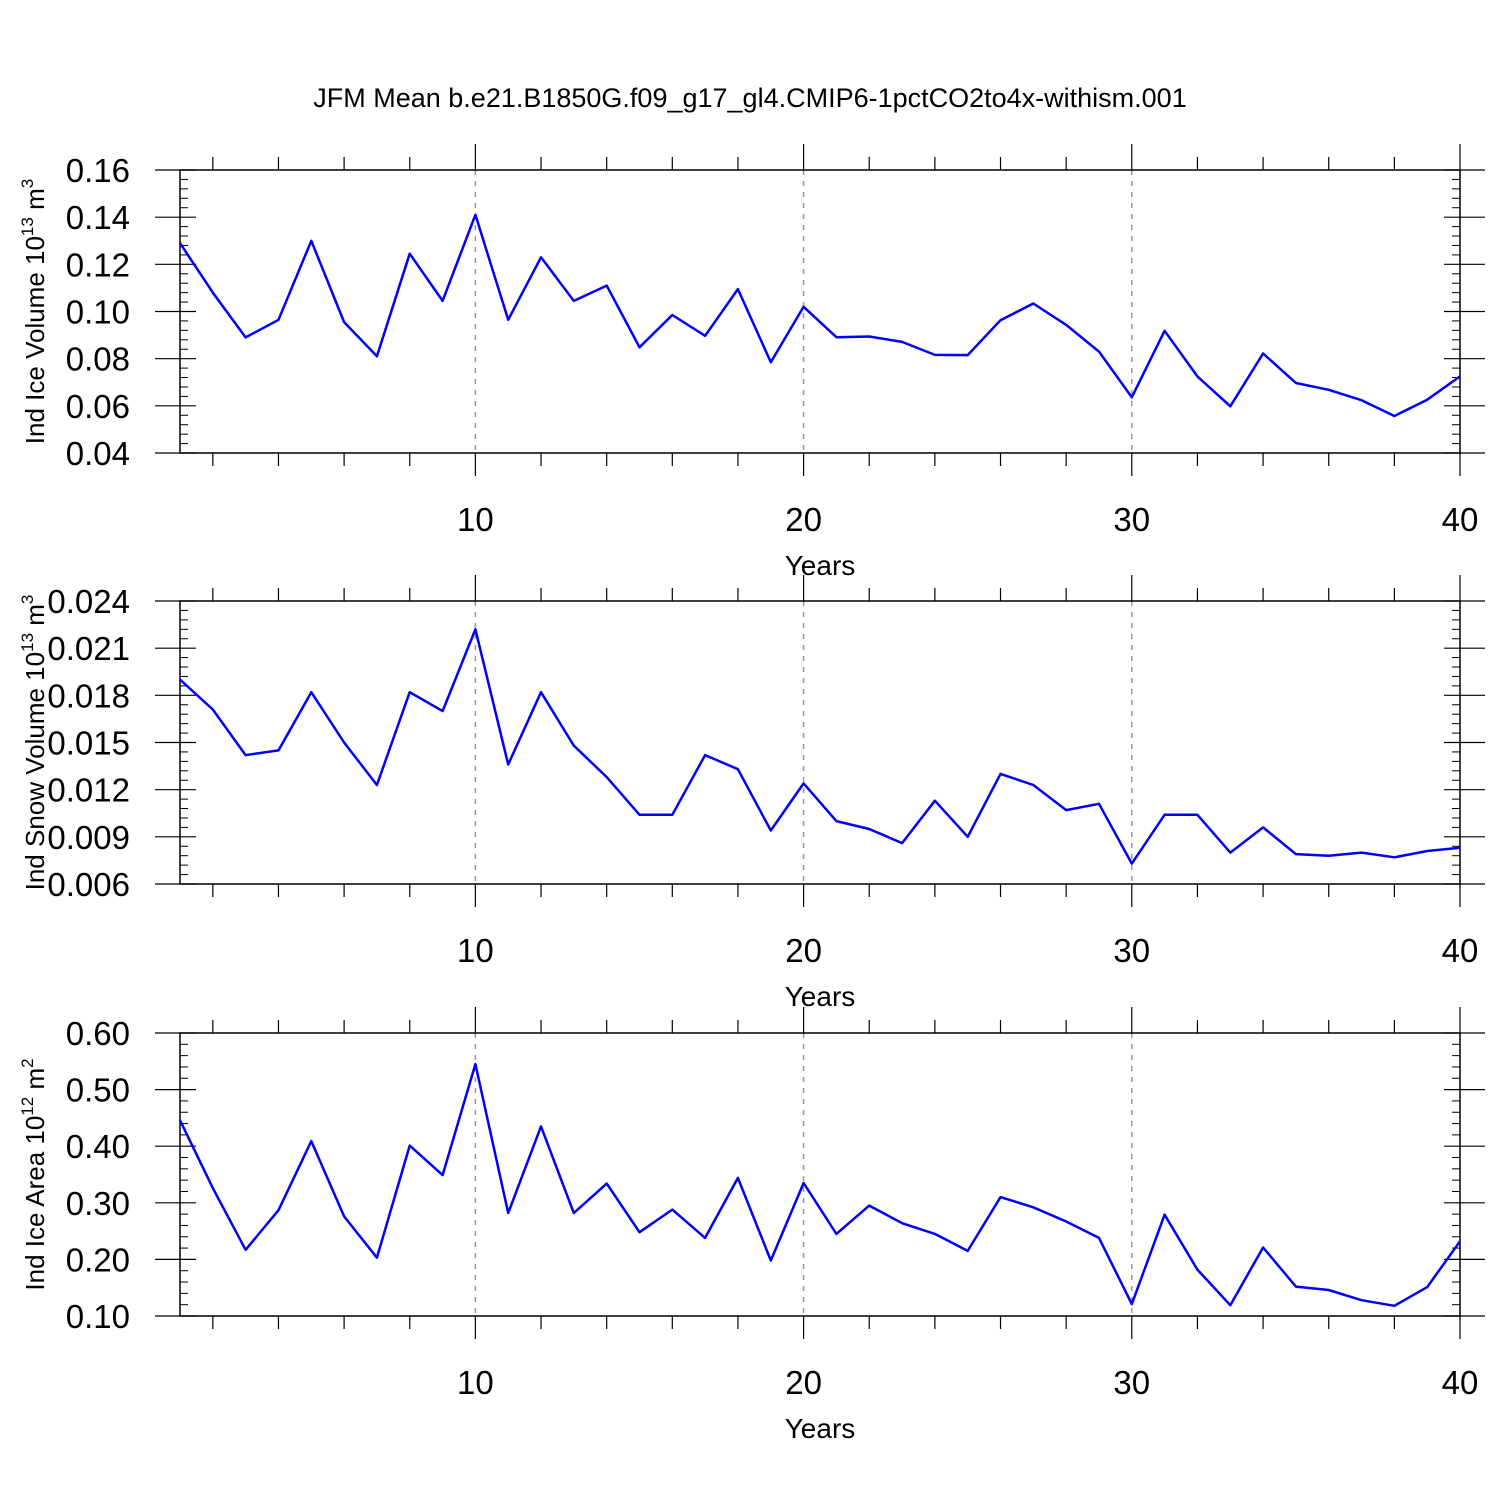  Describe the element at coordinates (34, 743) in the screenshot. I see `y-axis-label: Ind Snow Volume 1013 m3` at that location.